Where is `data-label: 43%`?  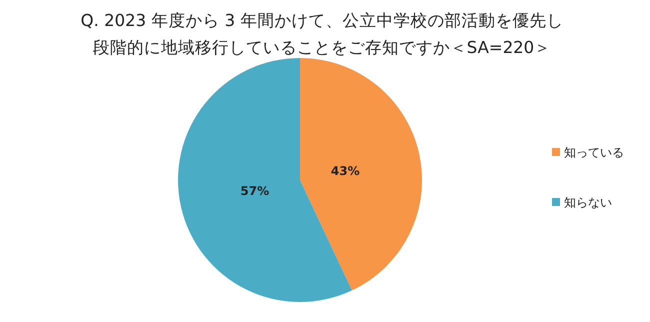 data-label: 43% is located at coordinates (345, 171).